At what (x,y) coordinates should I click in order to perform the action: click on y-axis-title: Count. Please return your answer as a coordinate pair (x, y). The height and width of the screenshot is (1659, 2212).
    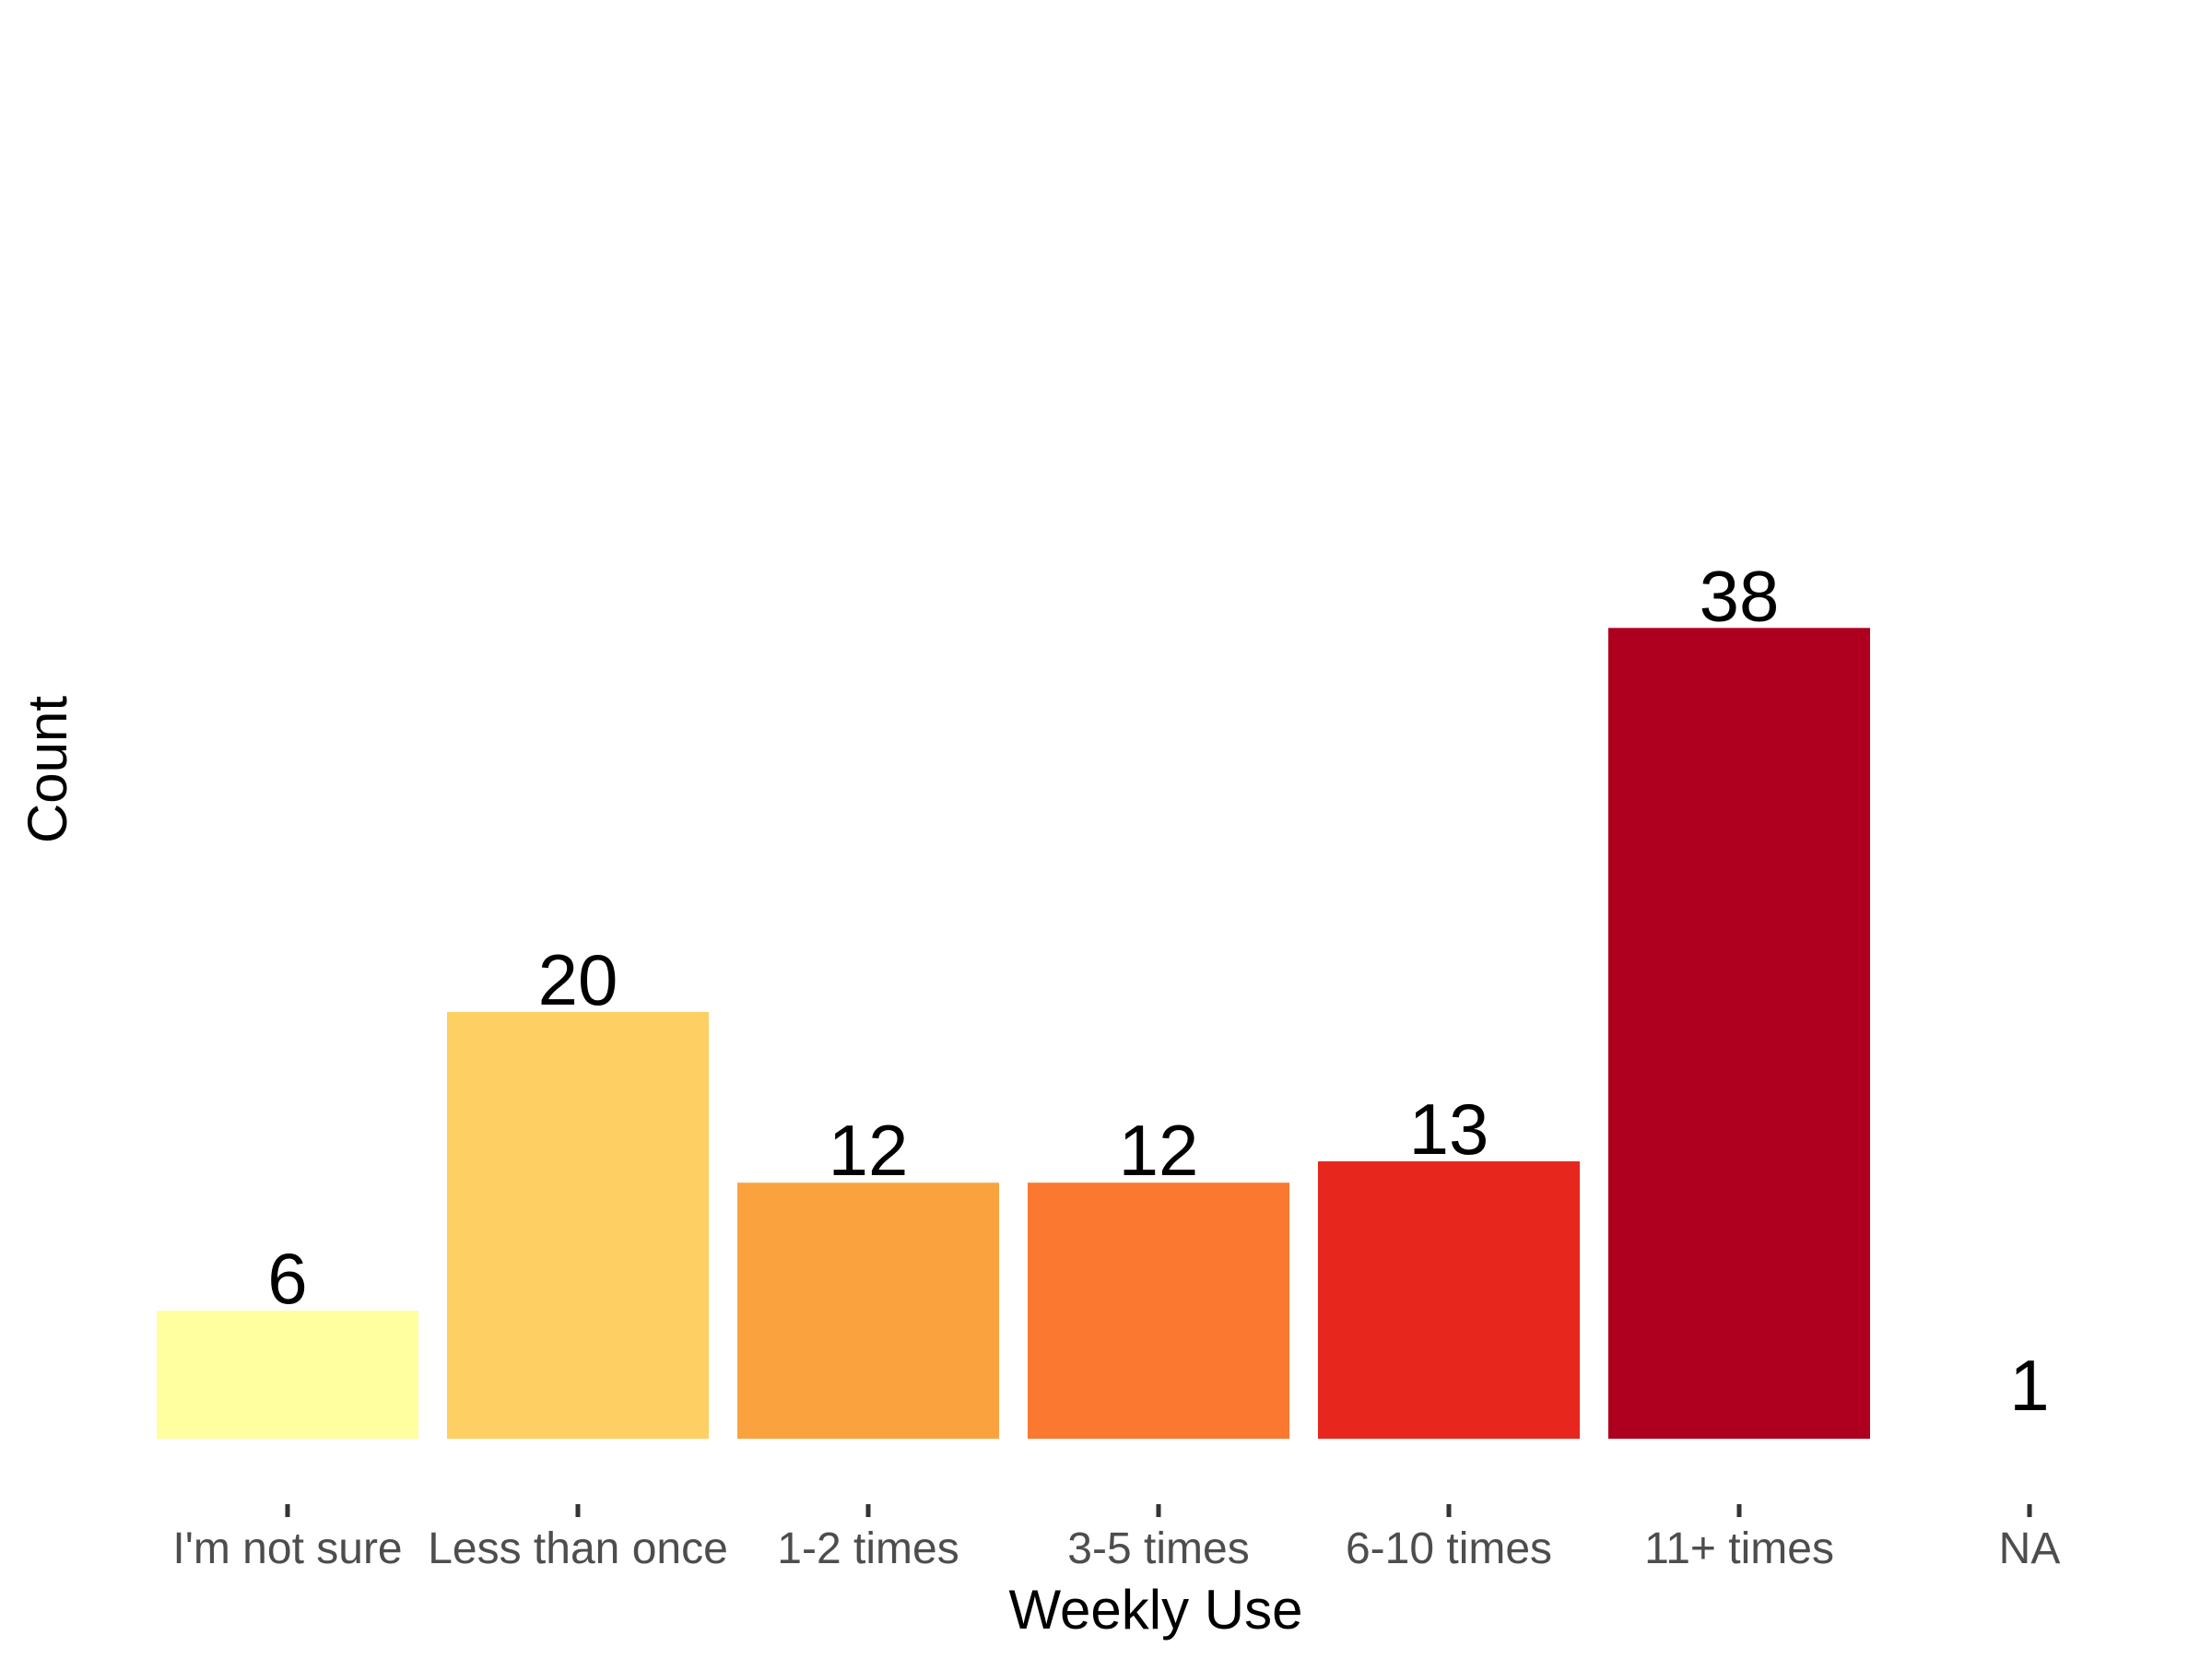
    Looking at the image, I should click on (47, 769).